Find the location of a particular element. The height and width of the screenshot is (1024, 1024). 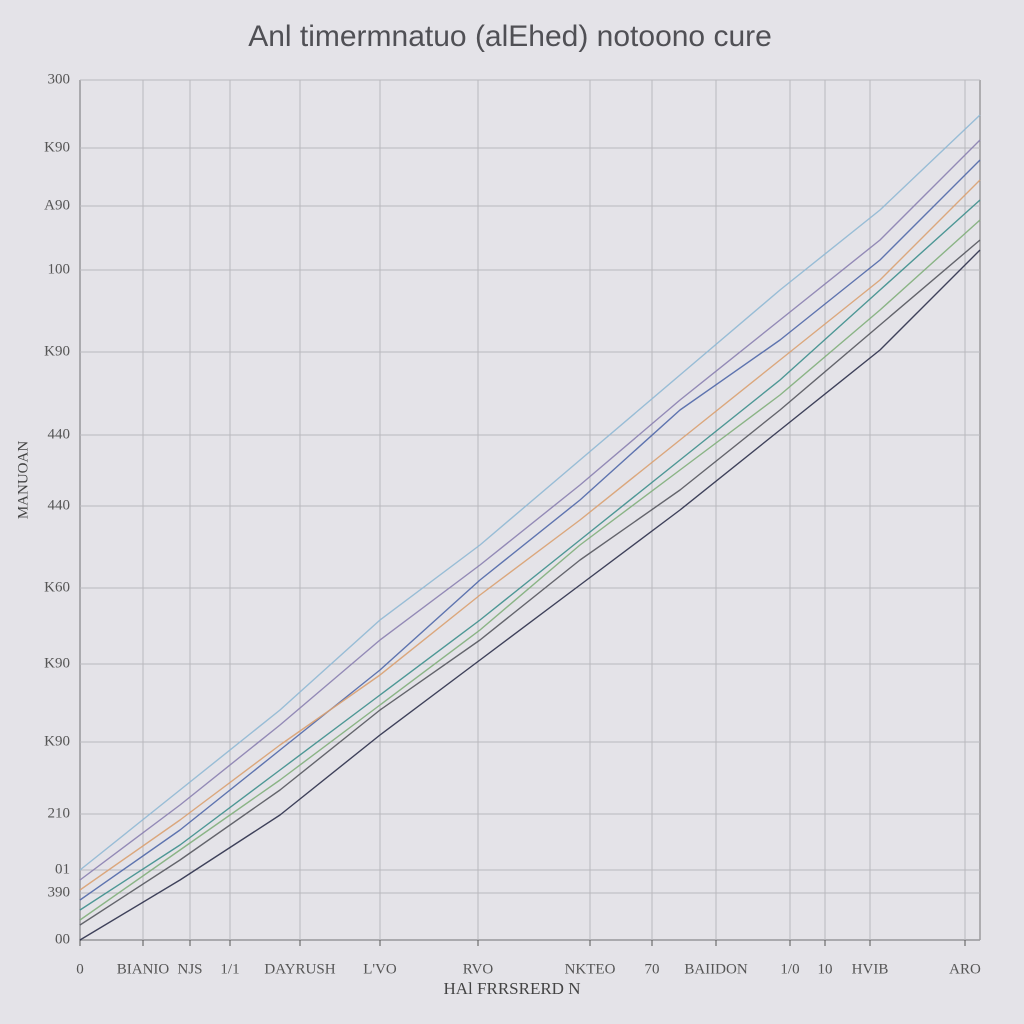

x-tick-label: 0 is located at coordinates (80, 969).